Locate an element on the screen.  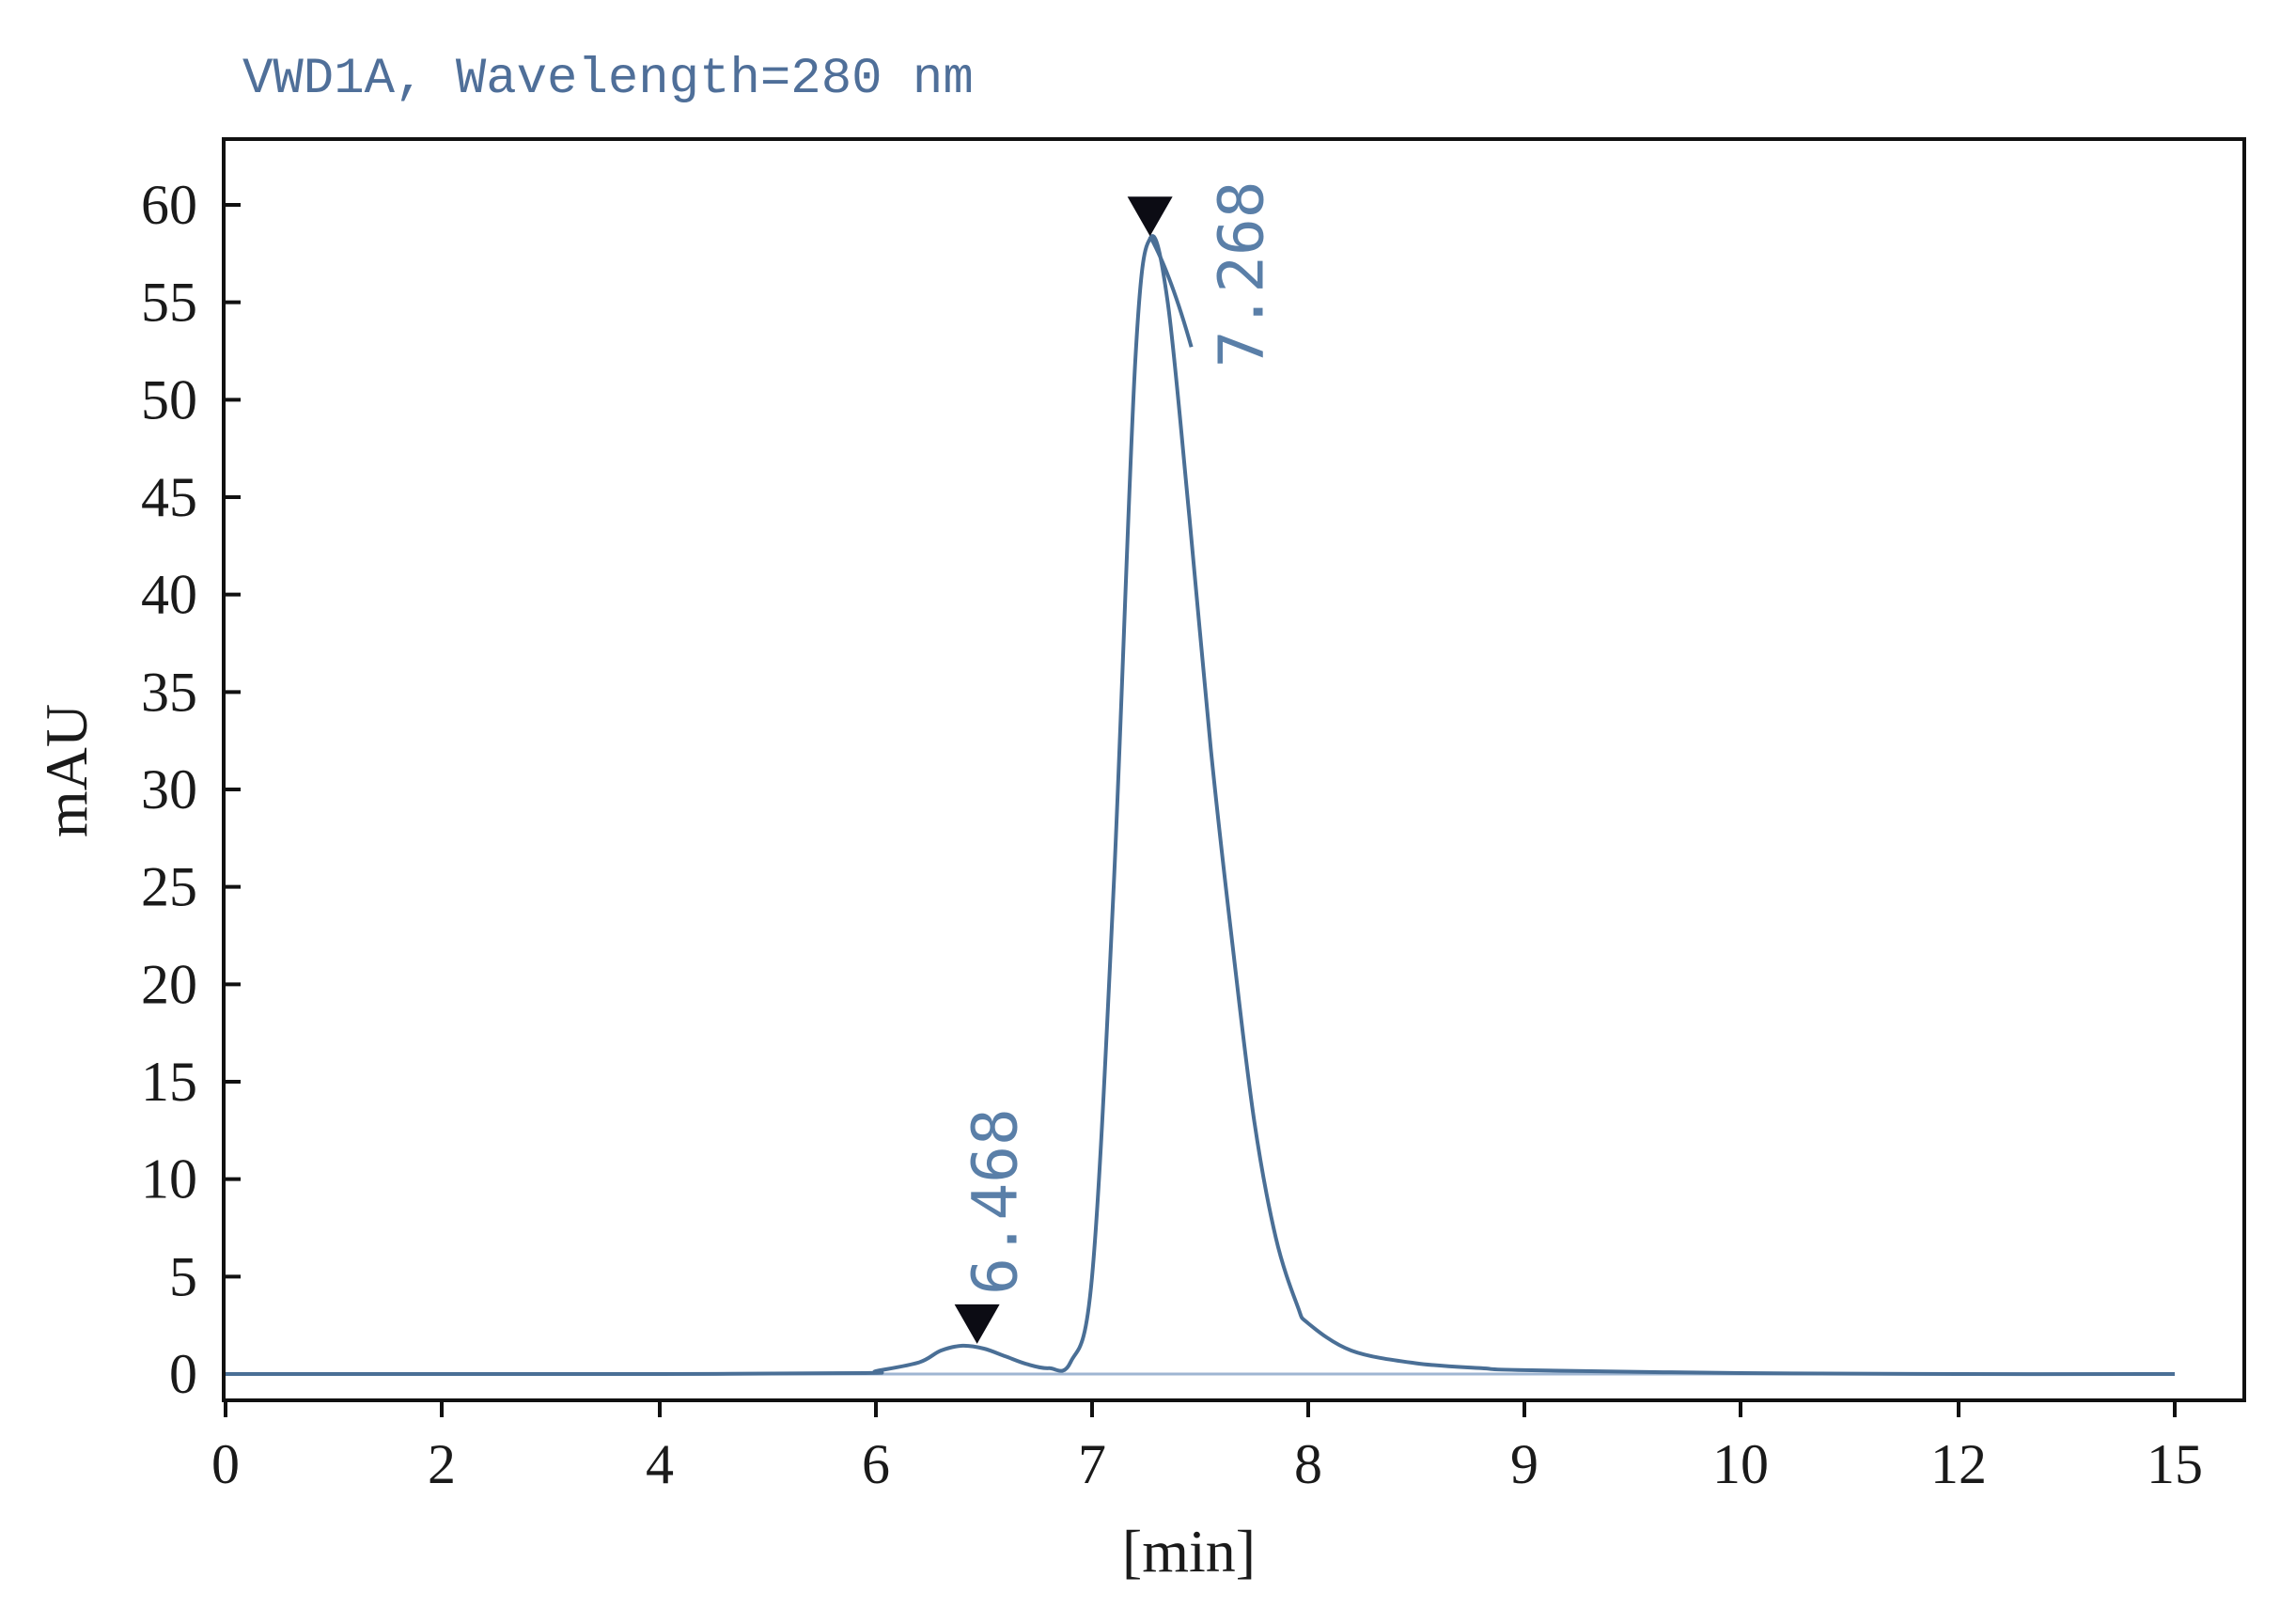
x-tick-label: 10 is located at coordinates (1741, 1464).